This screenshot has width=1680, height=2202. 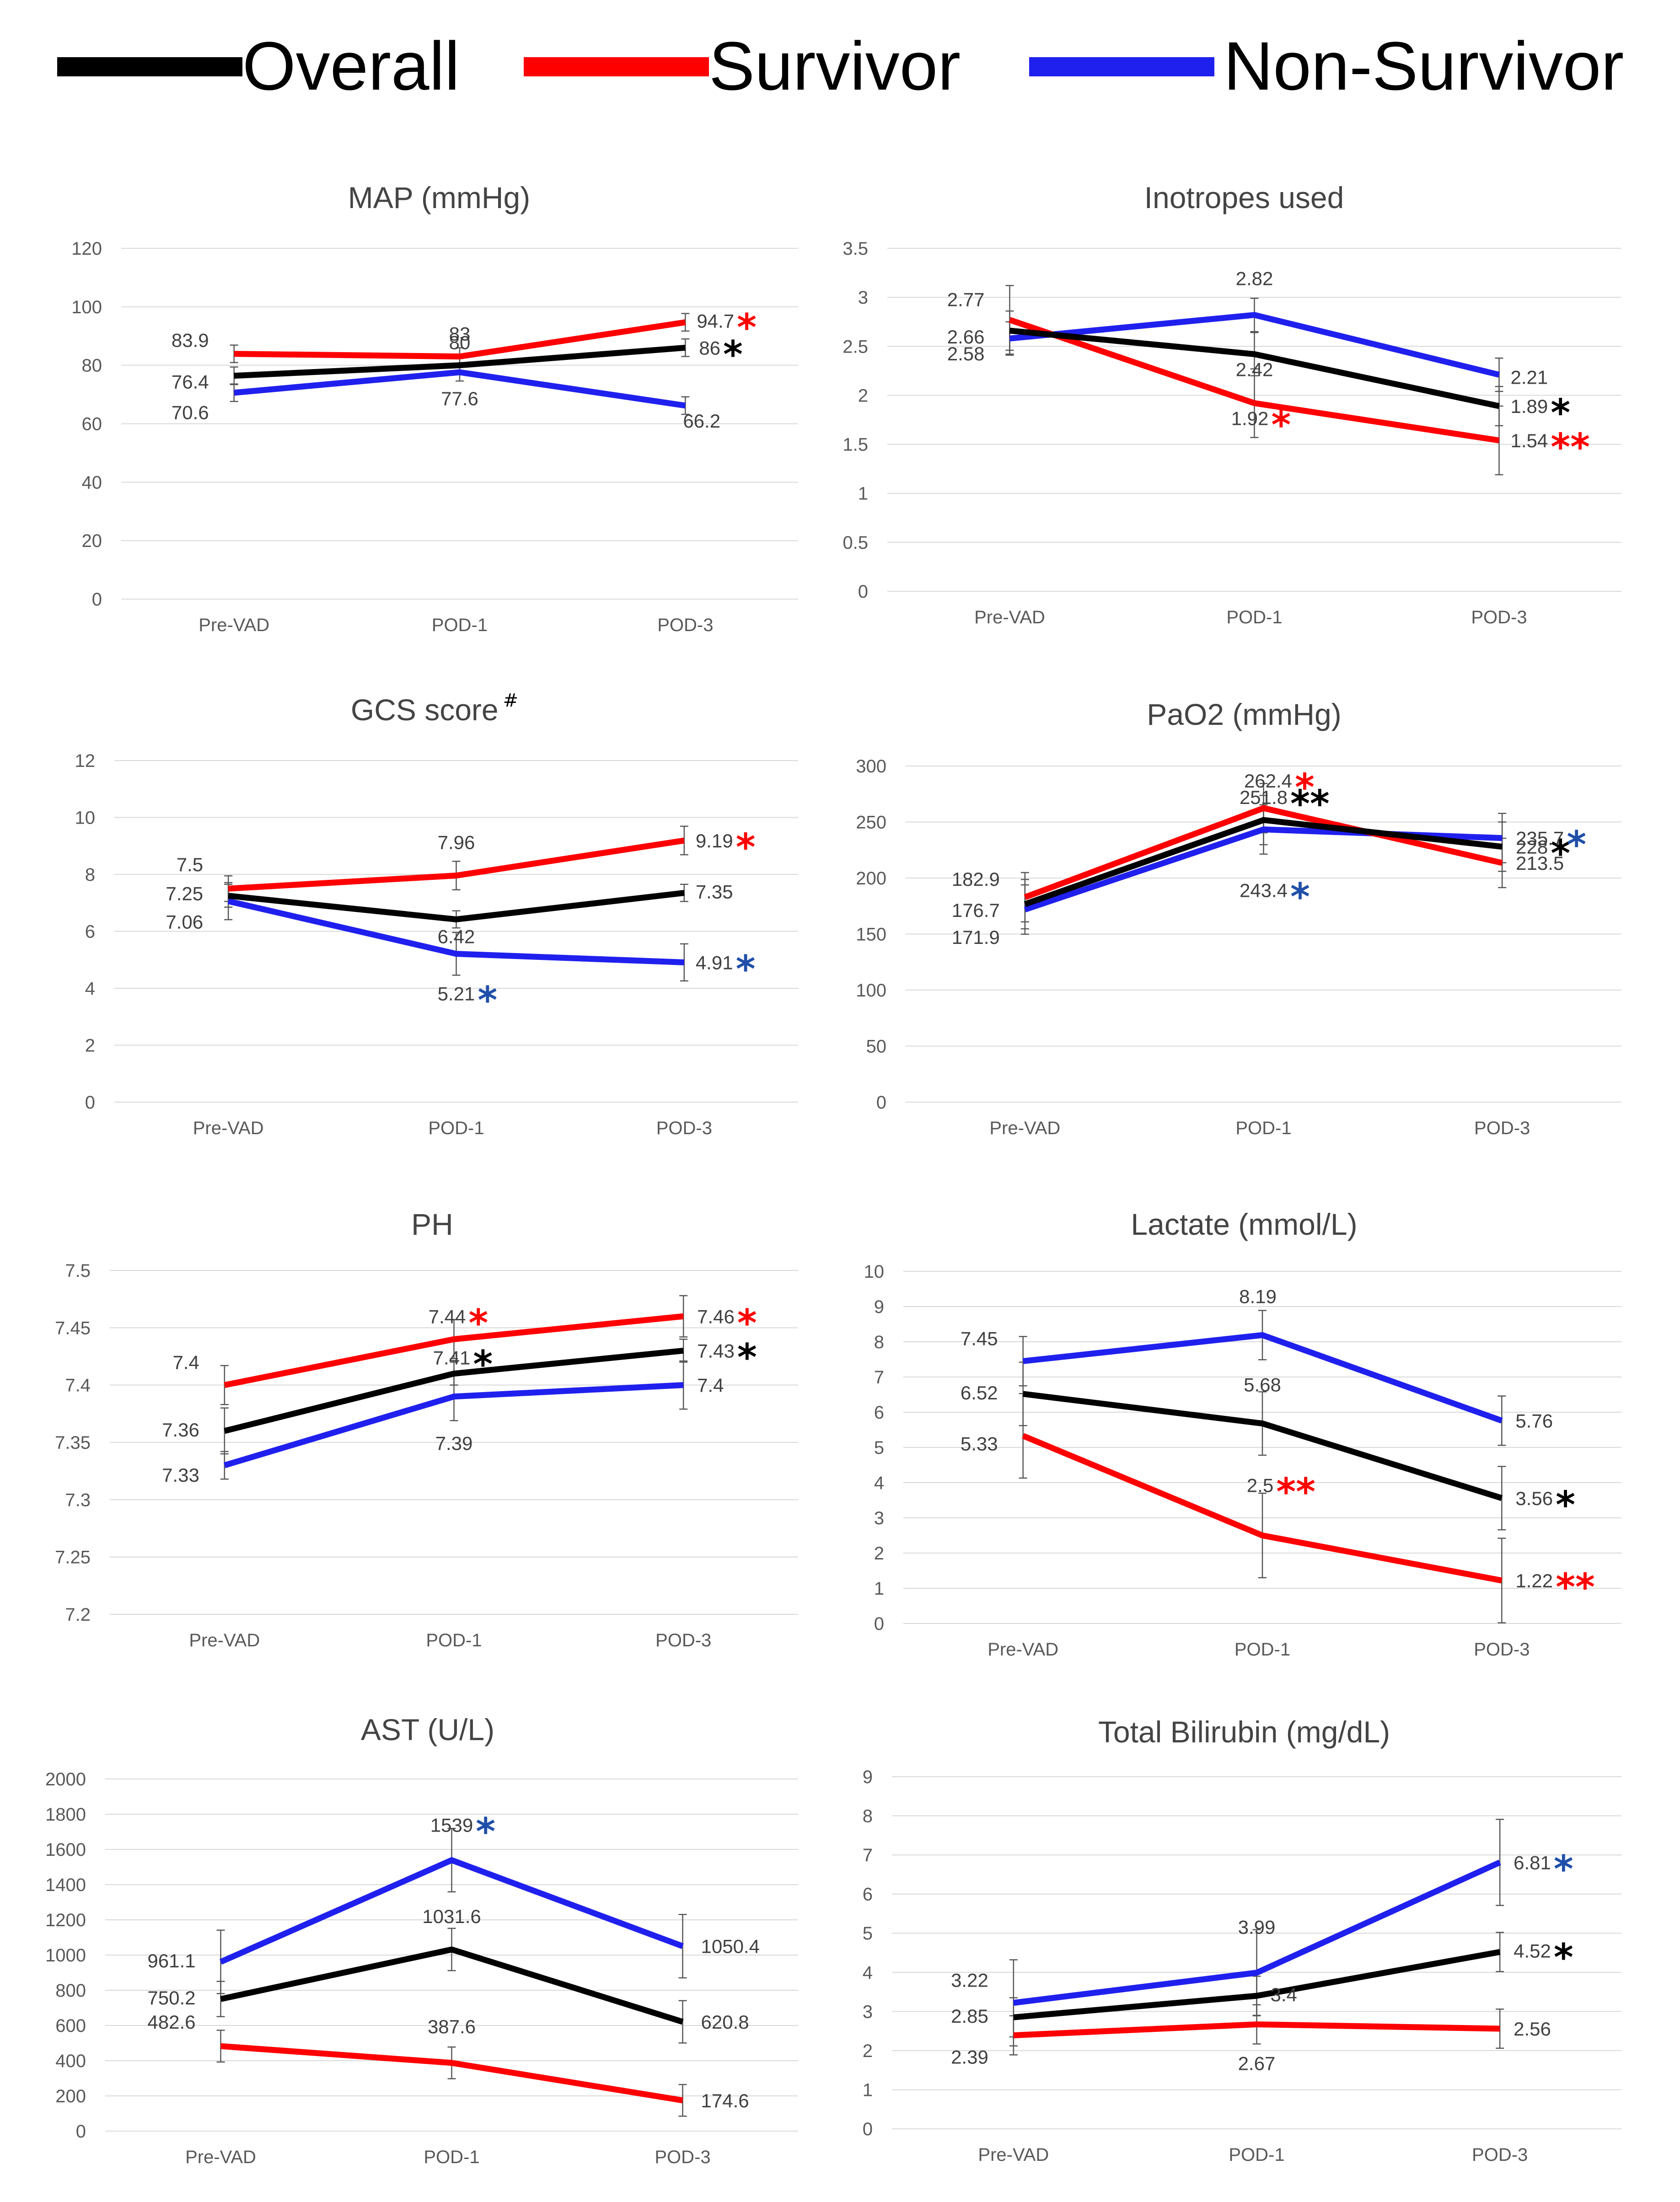 What do you see at coordinates (1254, 368) in the screenshot?
I see `series-line-overall` at bounding box center [1254, 368].